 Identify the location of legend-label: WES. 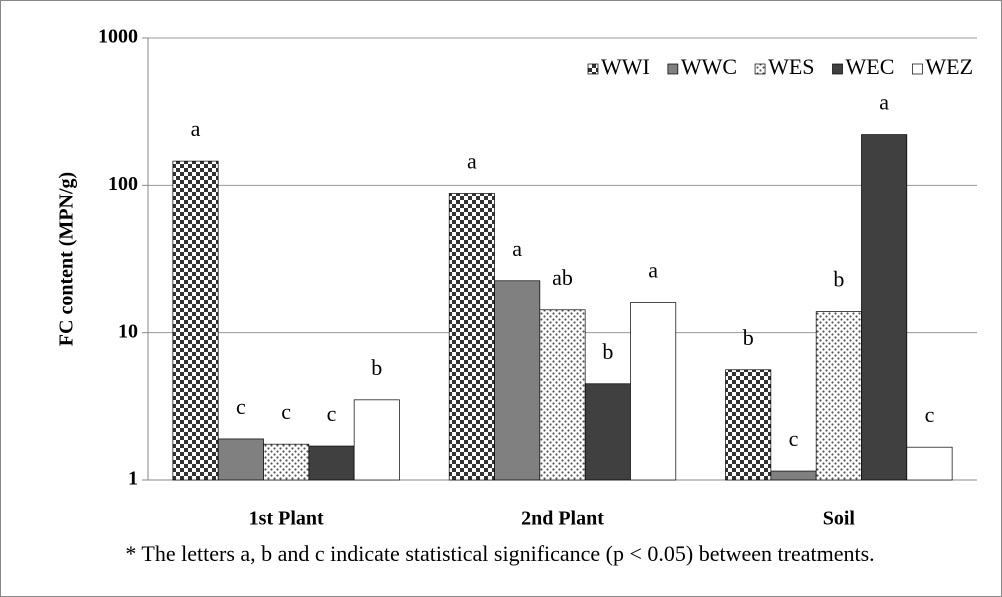
(791, 66).